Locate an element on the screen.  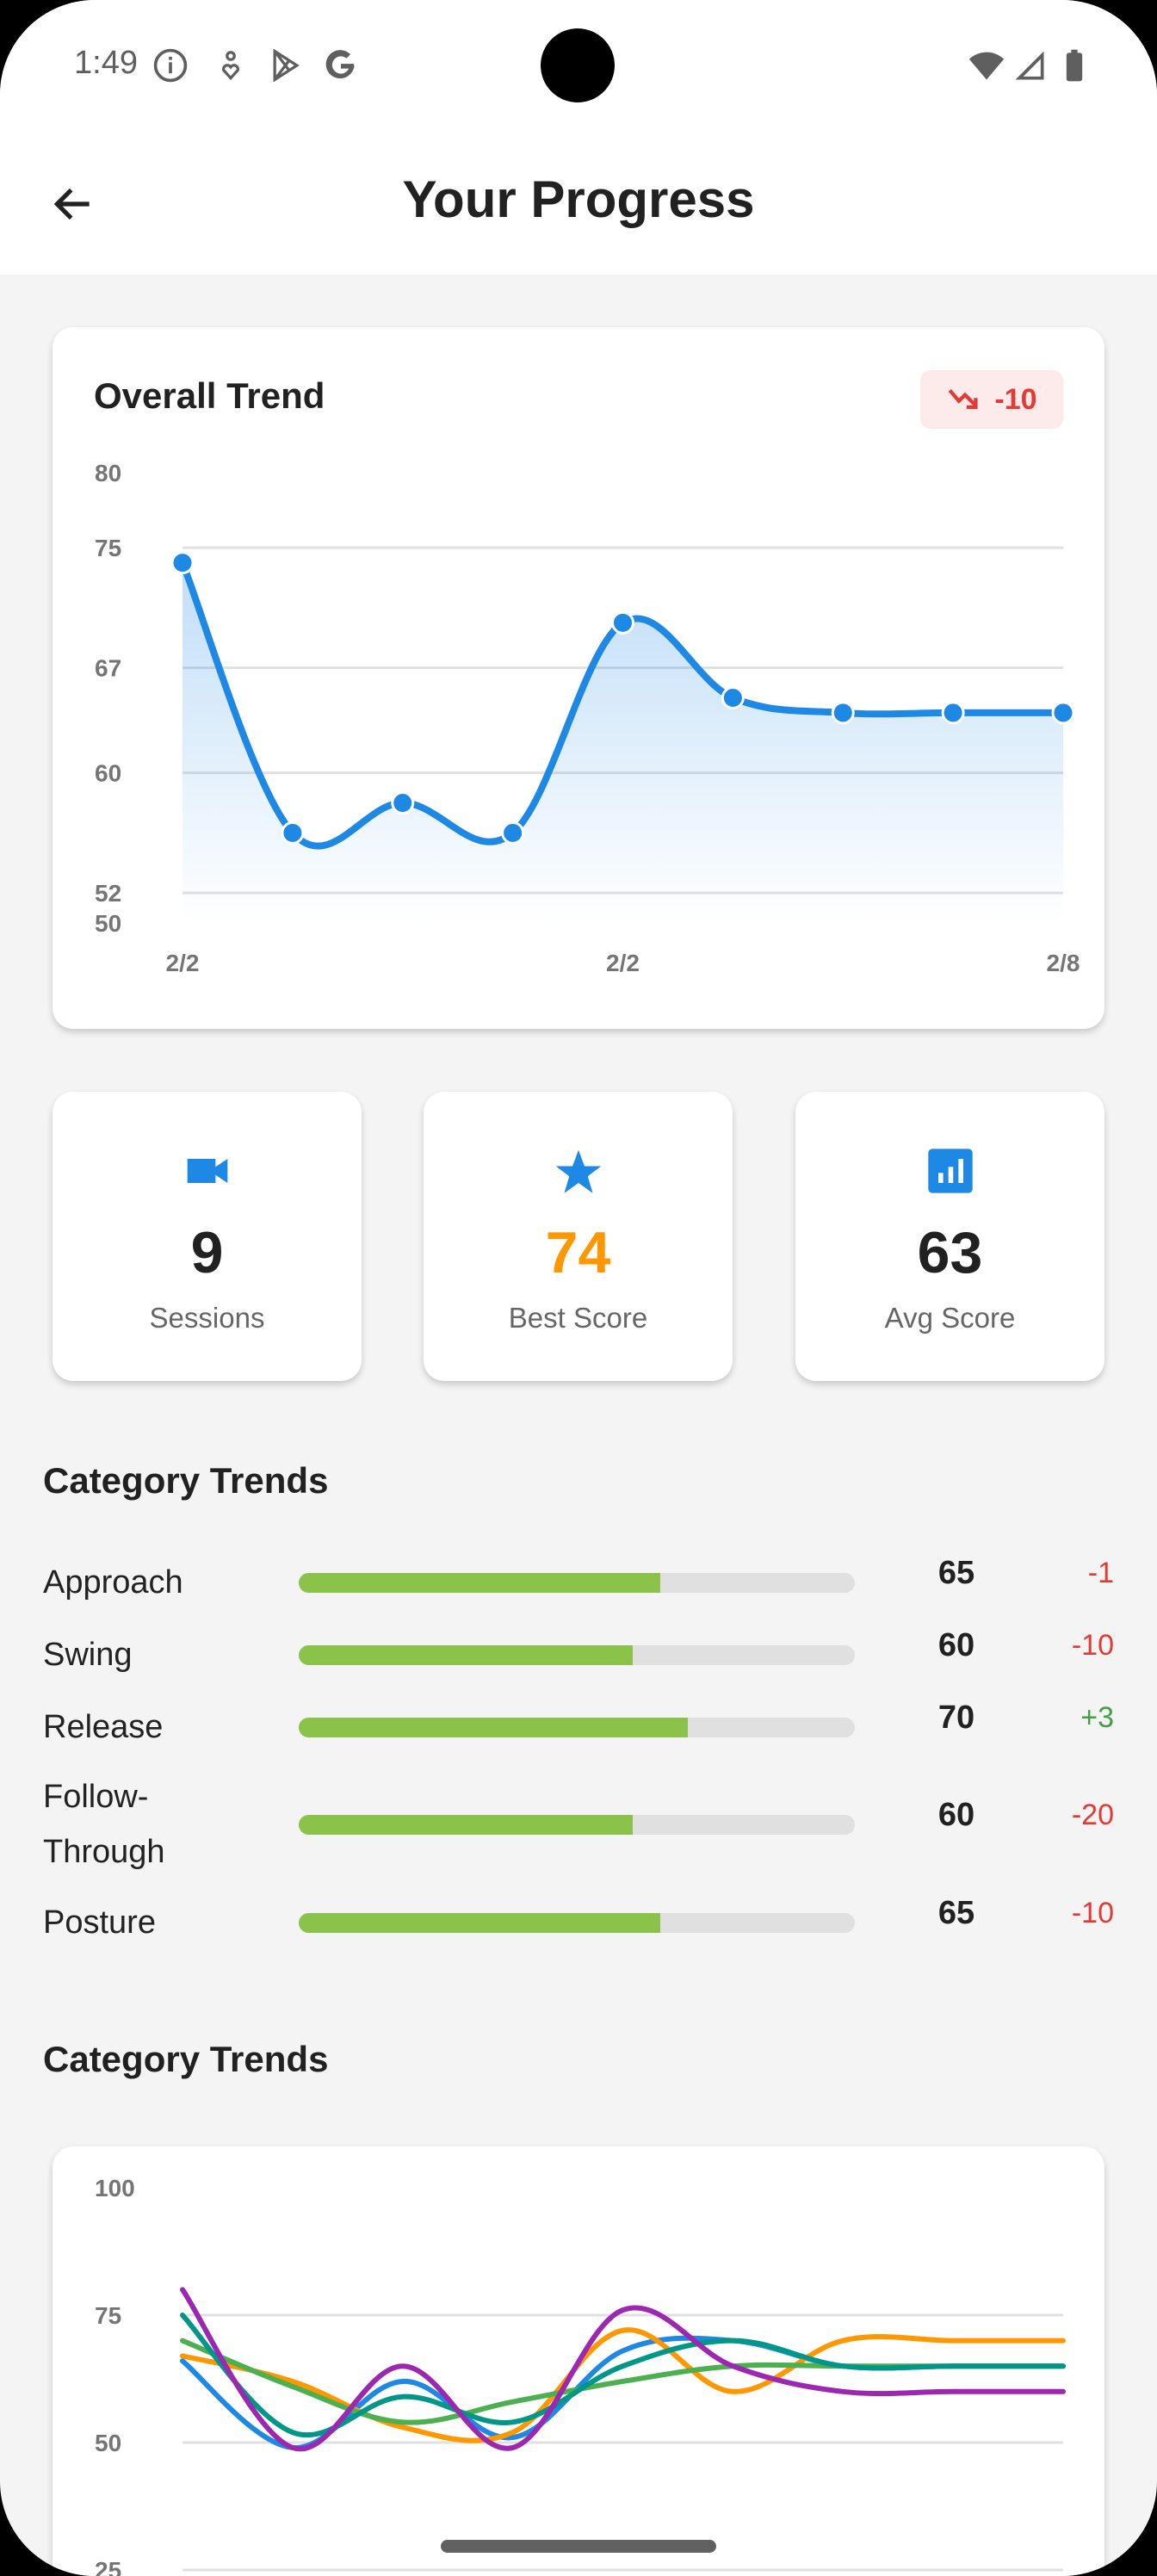
category-chart-heading: Category Trends is located at coordinates (186, 2059).